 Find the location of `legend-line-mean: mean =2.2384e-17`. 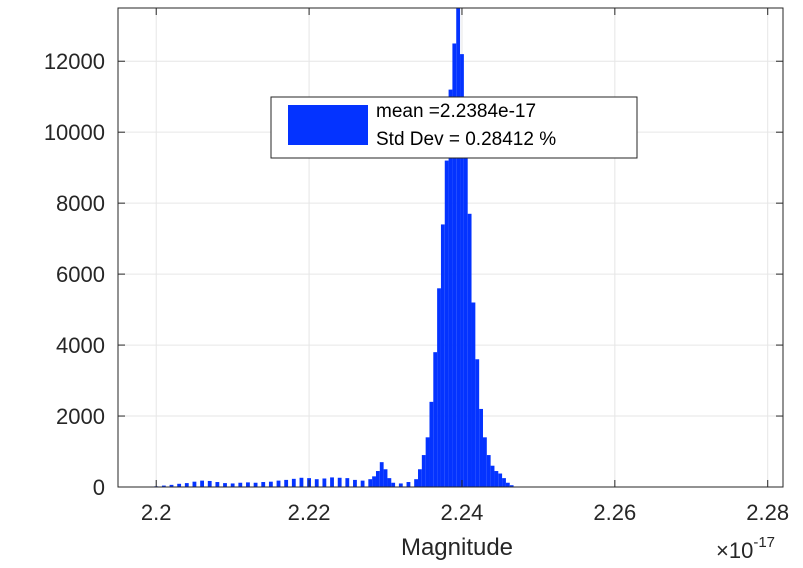

legend-line-mean: mean =2.2384e-17 is located at coordinates (456, 111).